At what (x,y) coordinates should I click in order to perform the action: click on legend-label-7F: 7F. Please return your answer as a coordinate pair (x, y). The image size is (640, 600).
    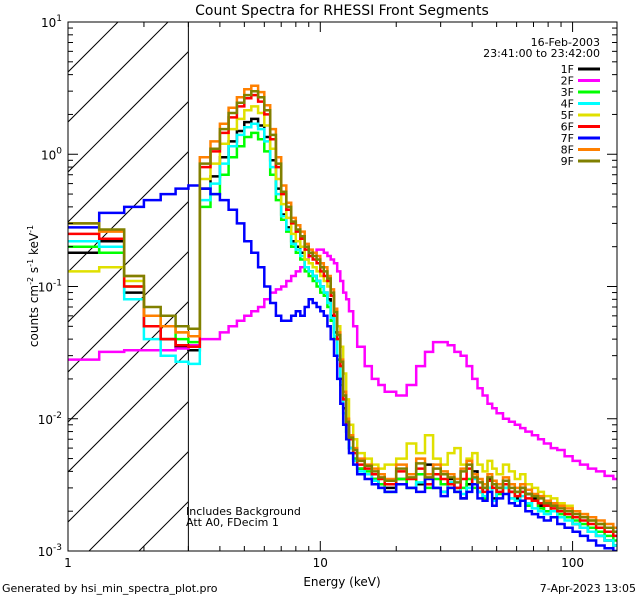
    Looking at the image, I should click on (567, 138).